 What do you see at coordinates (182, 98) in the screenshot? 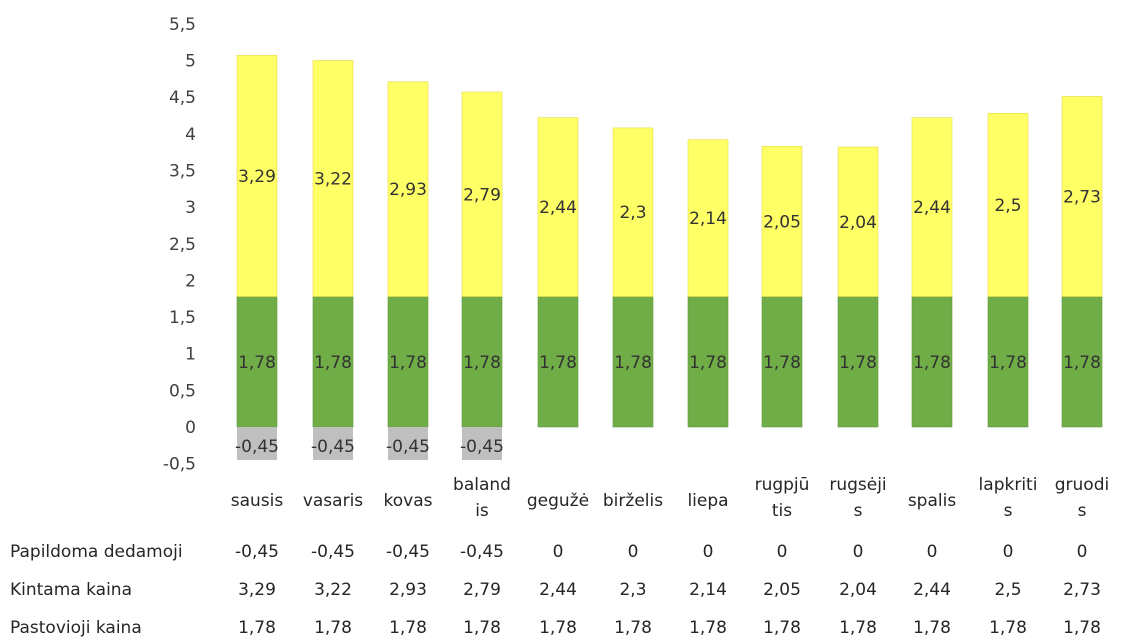
I see `y-tick-label: 4,5` at bounding box center [182, 98].